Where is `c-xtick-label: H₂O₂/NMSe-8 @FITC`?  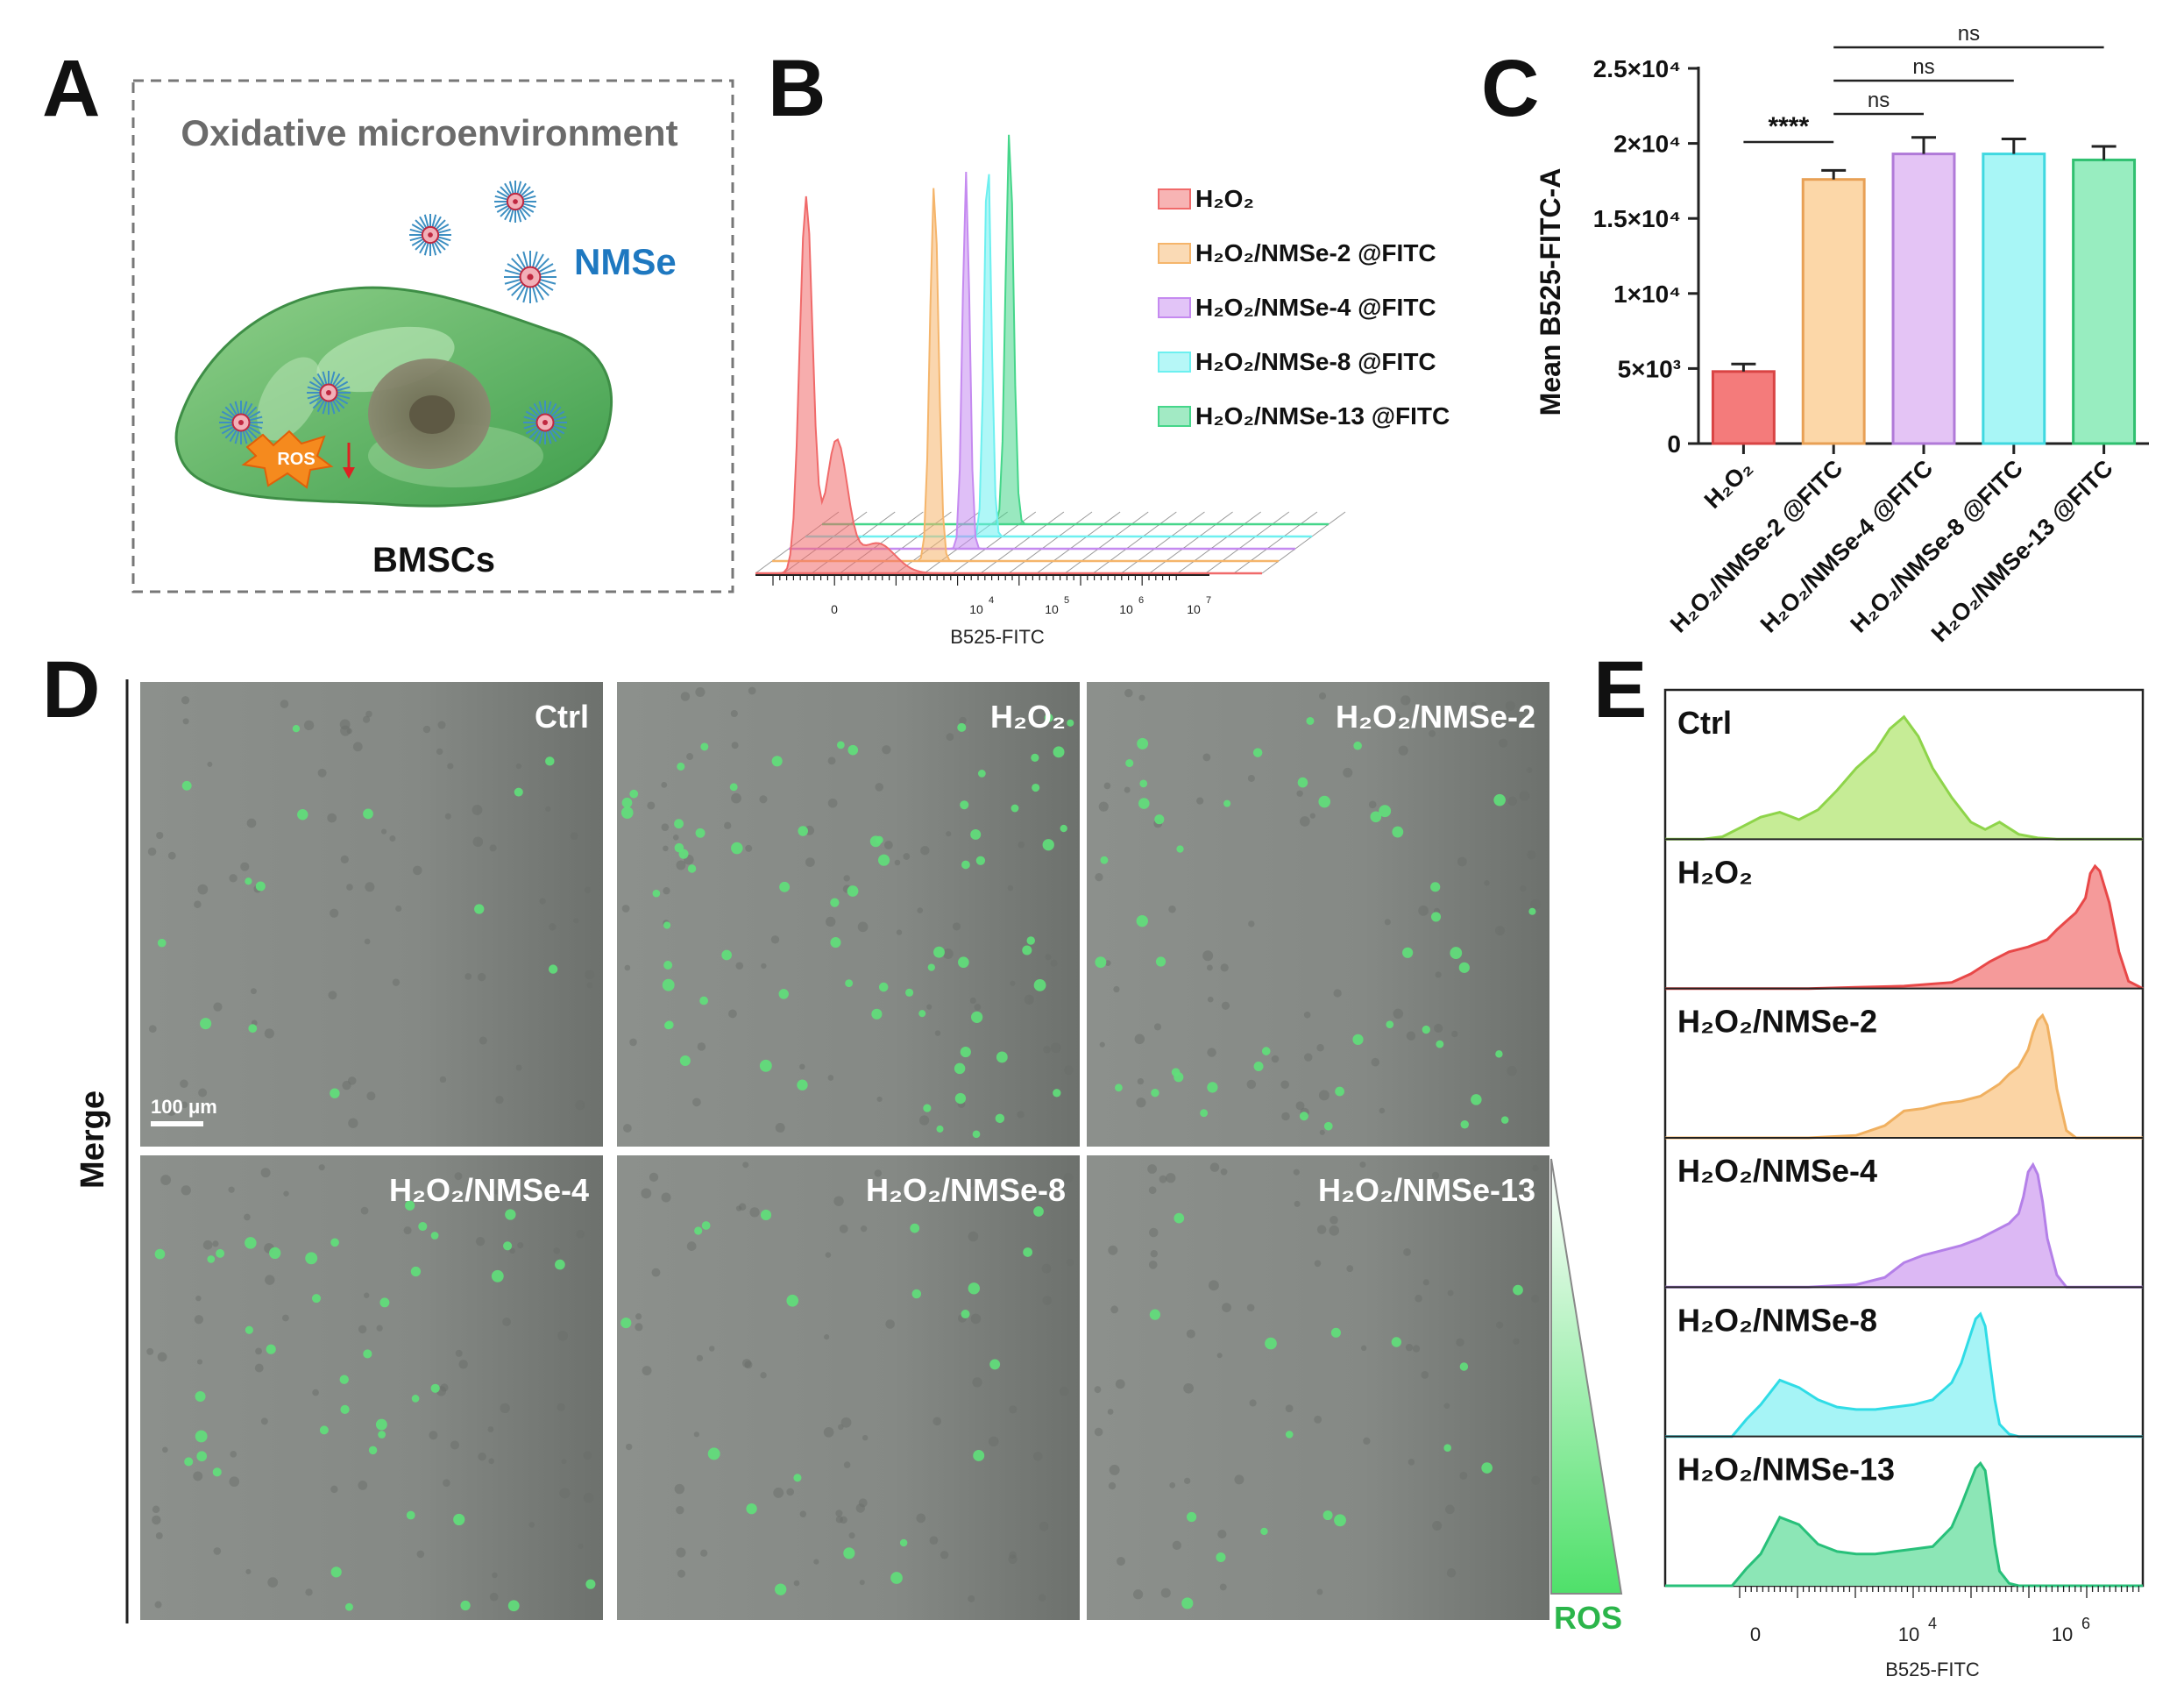 c-xtick-label: H₂O₂/NMSe-8 @FITC is located at coordinates (1937, 546).